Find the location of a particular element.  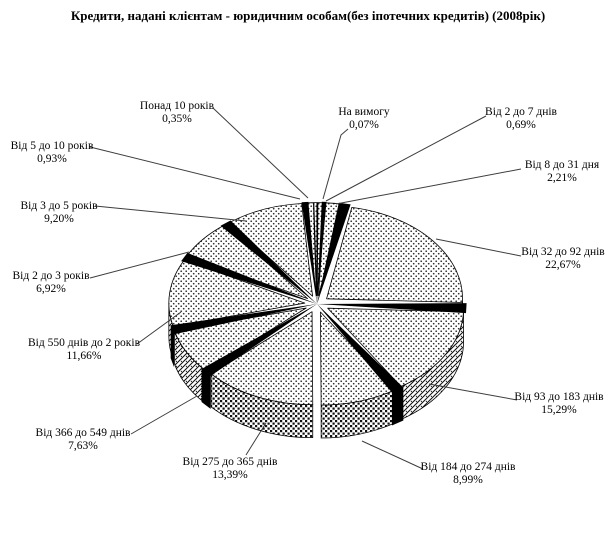

pie-label-name: Від 2 до 7 днів is located at coordinates (521, 112).